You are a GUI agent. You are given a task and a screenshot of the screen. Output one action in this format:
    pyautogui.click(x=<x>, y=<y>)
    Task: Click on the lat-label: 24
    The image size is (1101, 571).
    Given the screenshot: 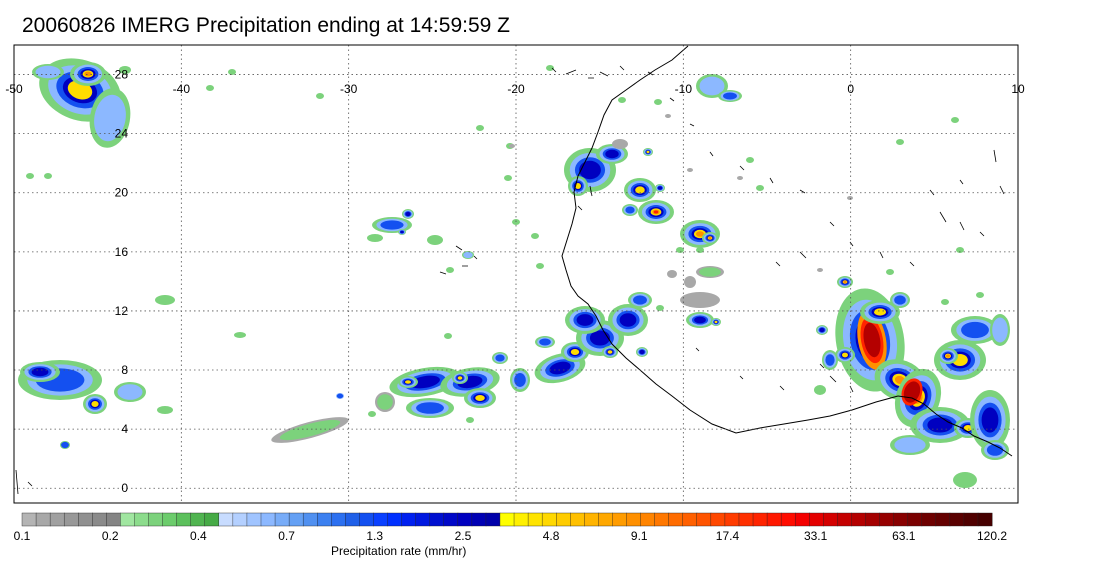 What is the action you would take?
    pyautogui.click(x=122, y=134)
    